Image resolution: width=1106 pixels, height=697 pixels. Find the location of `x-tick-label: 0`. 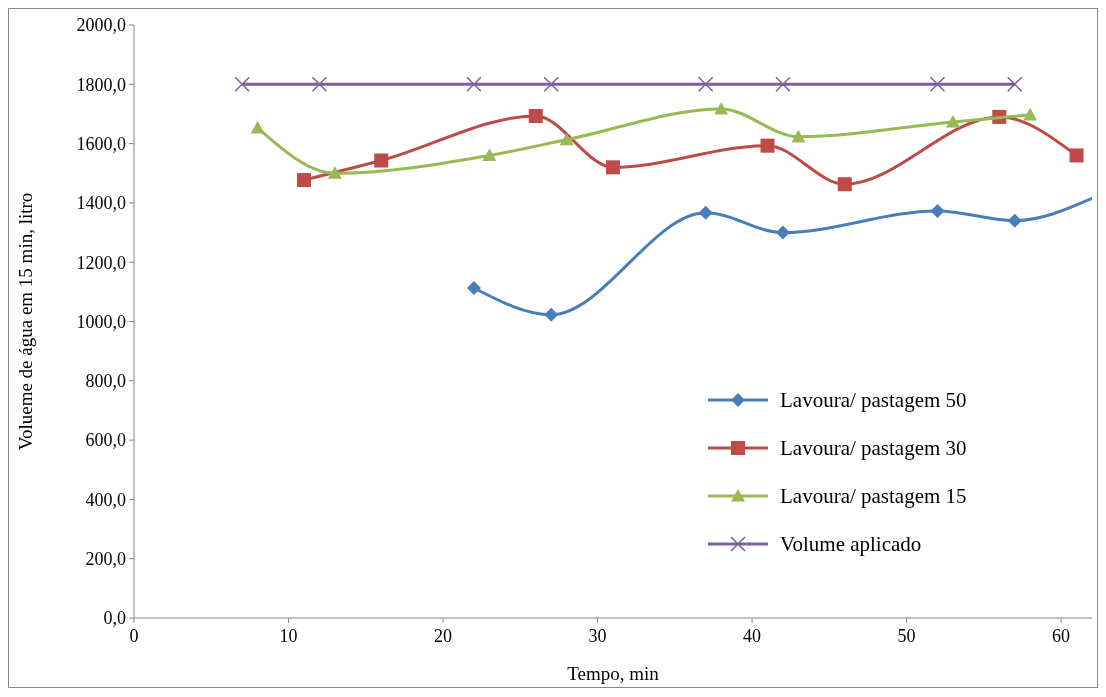

x-tick-label: 0 is located at coordinates (134, 636).